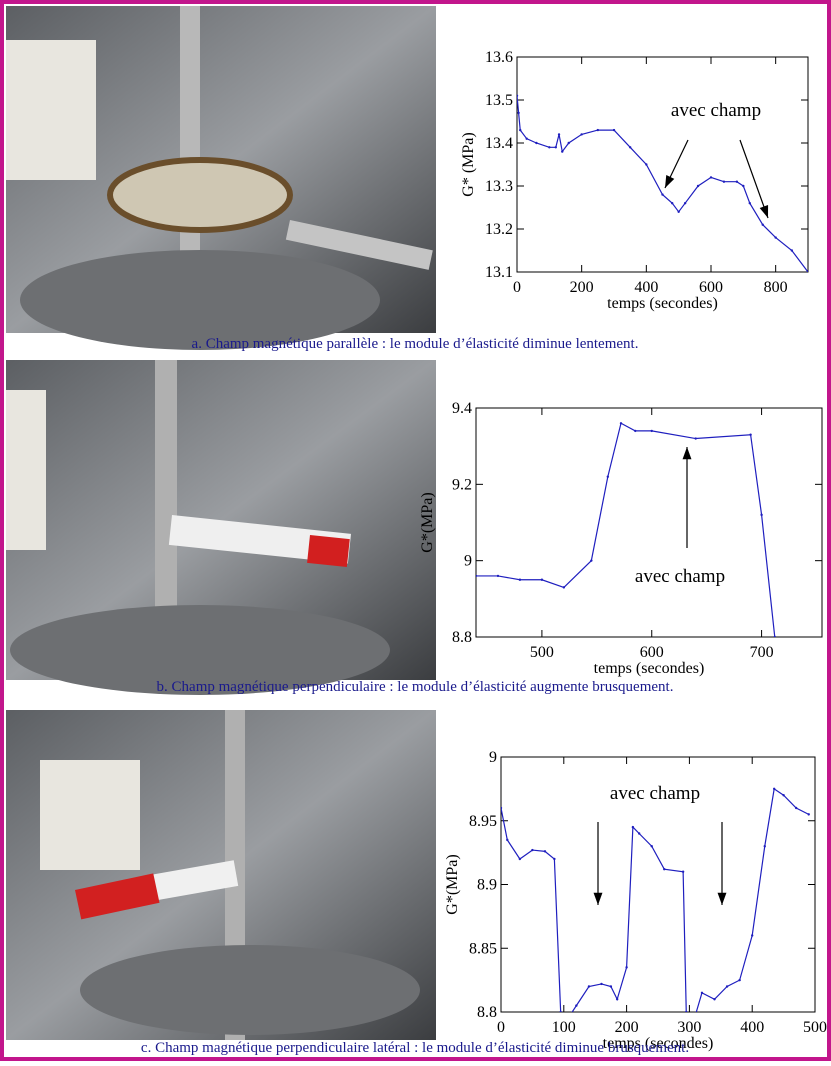 The image size is (831, 1066). Describe the element at coordinates (689, 1027) in the screenshot. I see `x-tick-label: 300` at that location.